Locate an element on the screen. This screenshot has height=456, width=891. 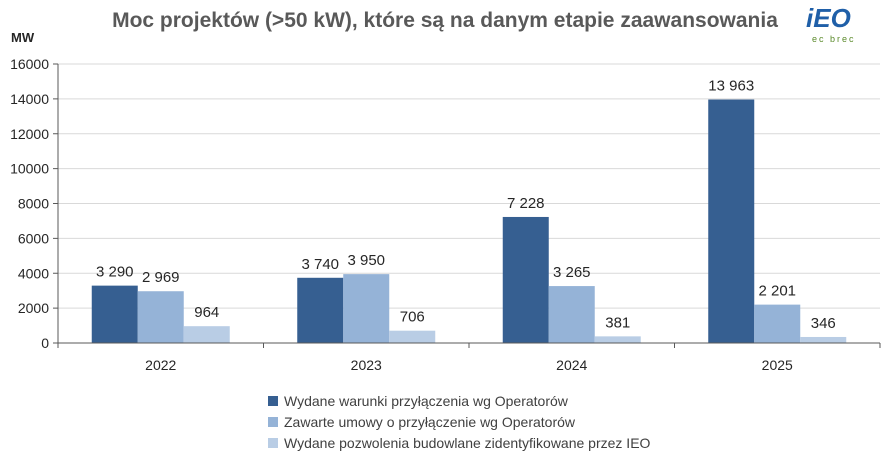
y-tick-label: 8000 is located at coordinates (33, 204).